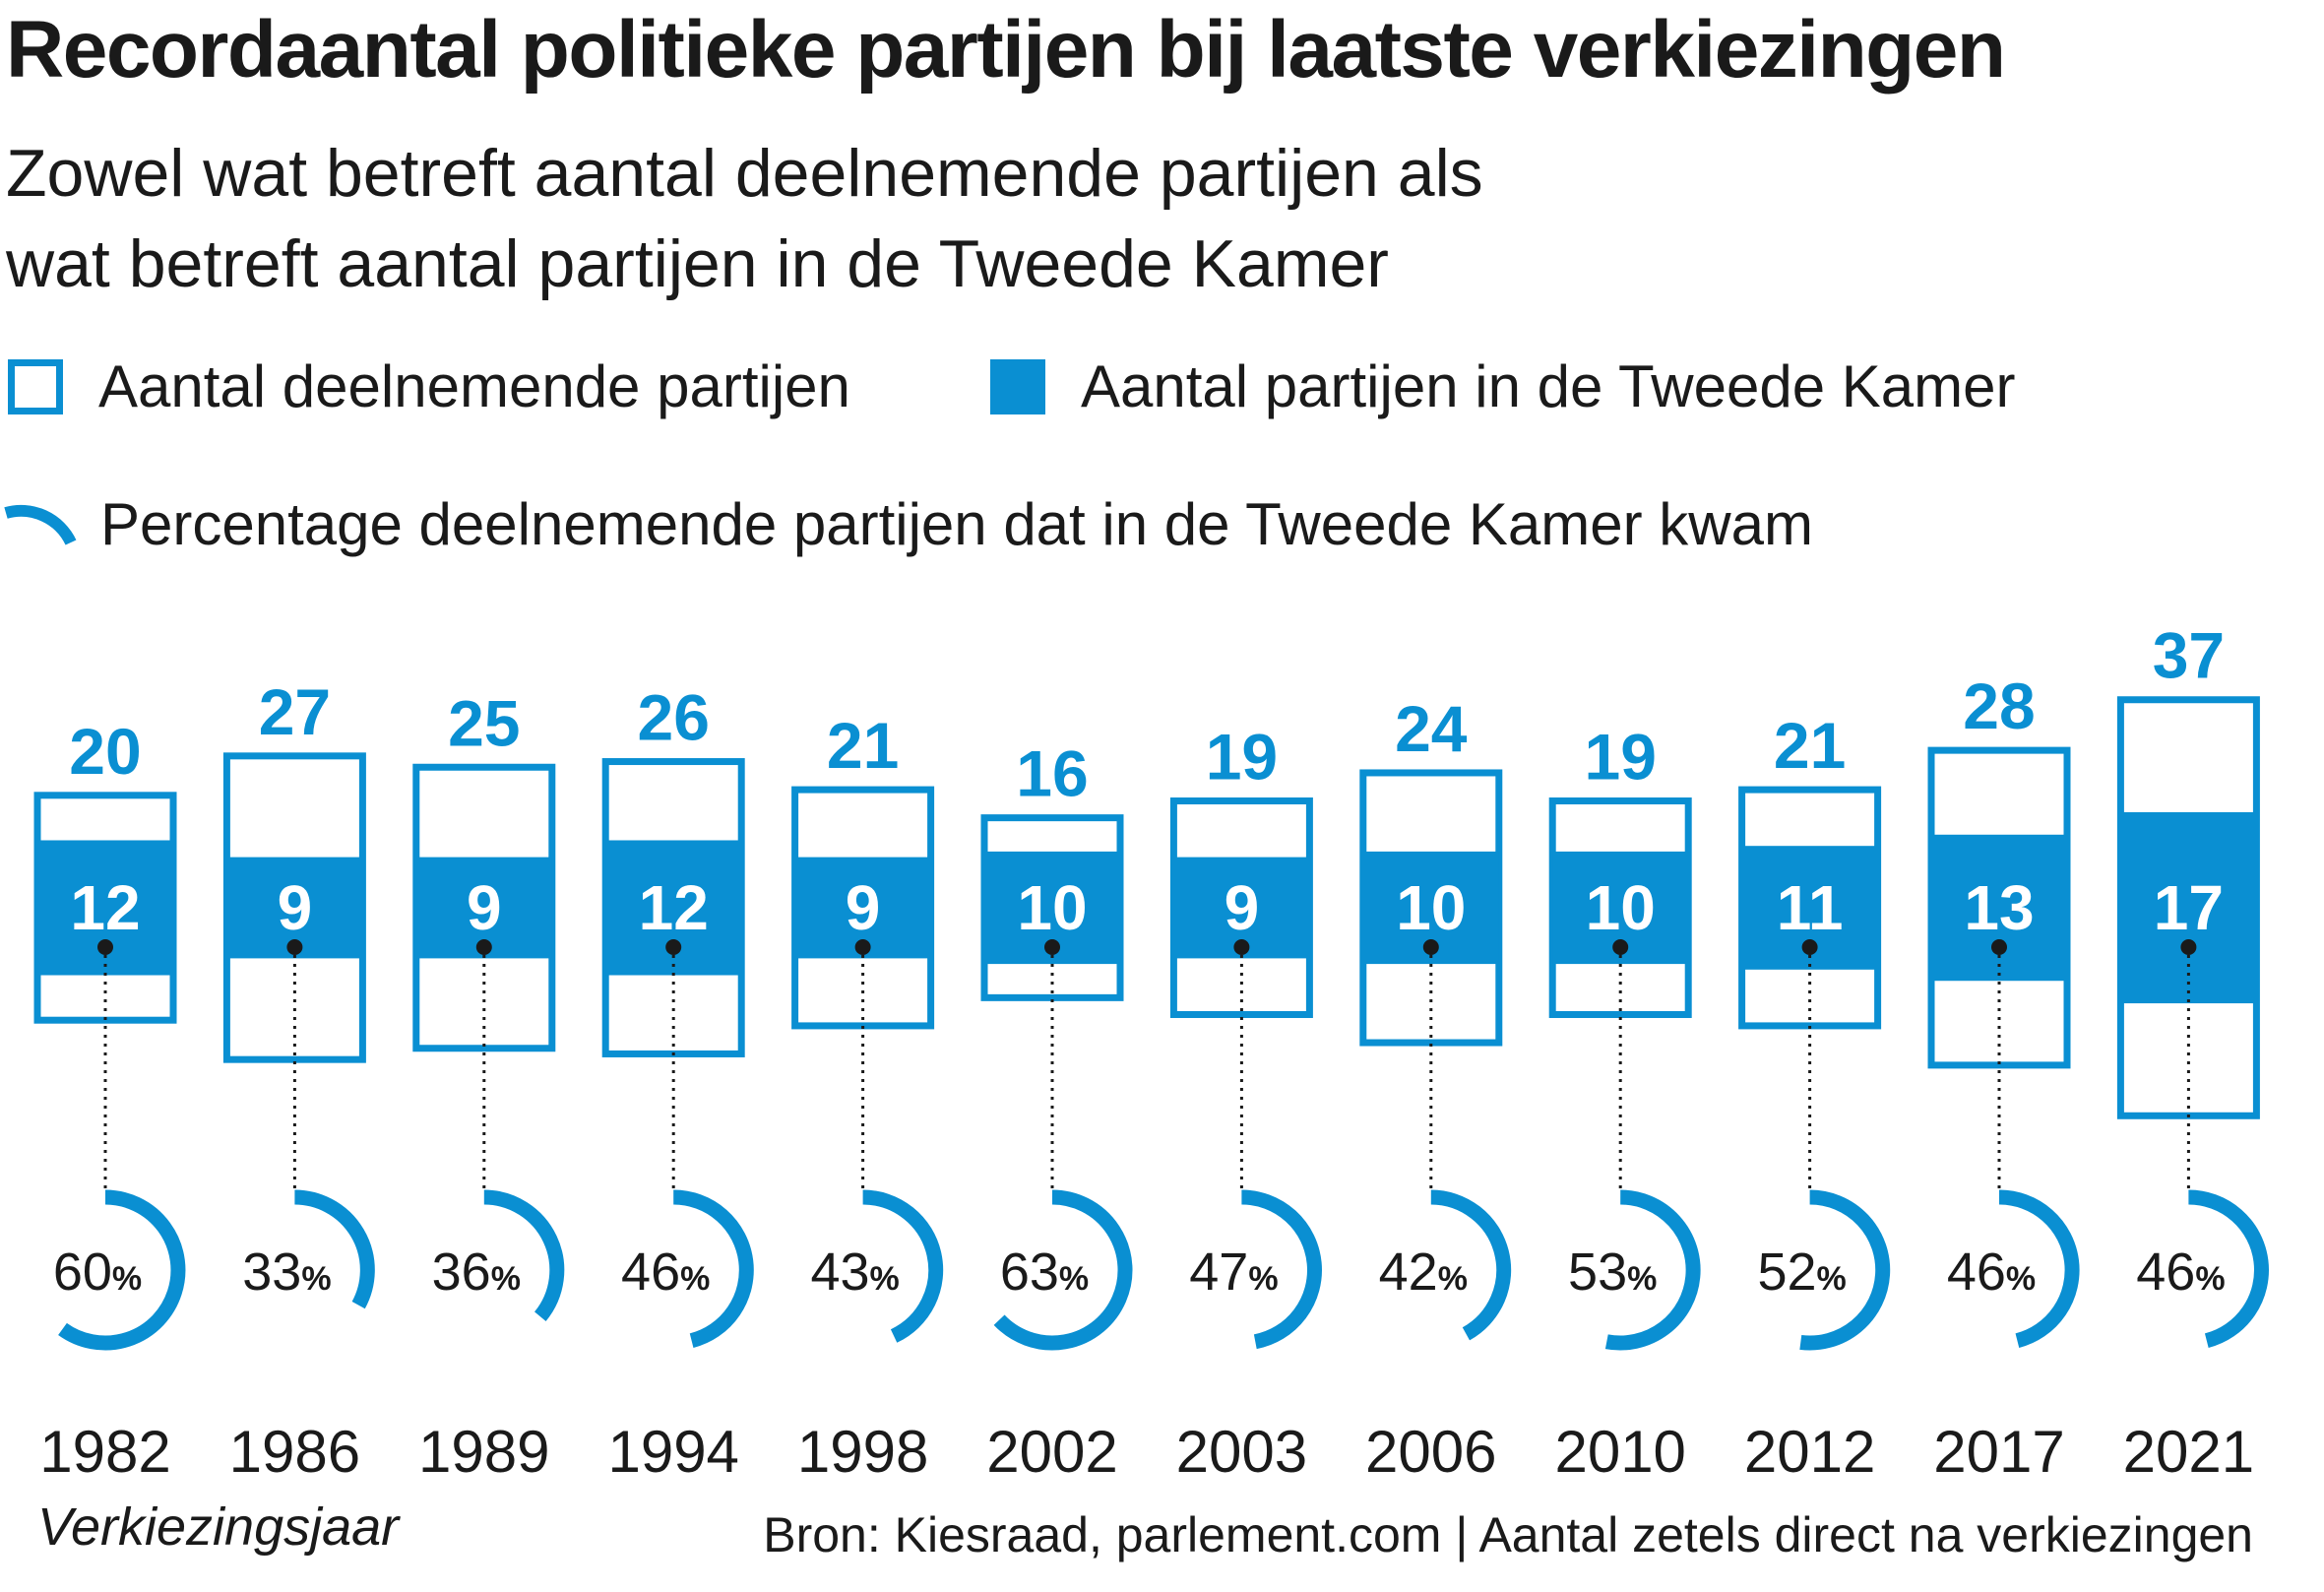 This screenshot has width=2324, height=1592. Describe the element at coordinates (105, 907) in the screenshot. I see `label-in-kamer-year-1982: 12` at that location.